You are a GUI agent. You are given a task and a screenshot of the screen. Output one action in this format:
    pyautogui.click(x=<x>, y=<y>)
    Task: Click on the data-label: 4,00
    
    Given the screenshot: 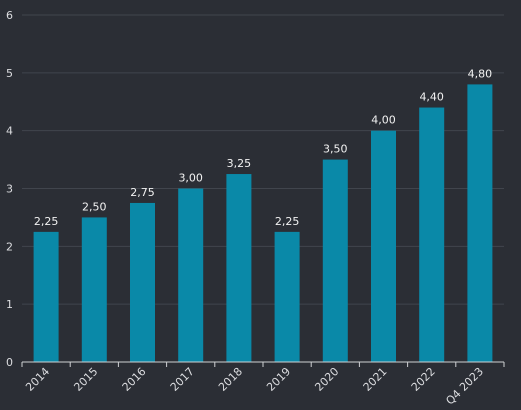 What is the action you would take?
    pyautogui.click(x=383, y=120)
    